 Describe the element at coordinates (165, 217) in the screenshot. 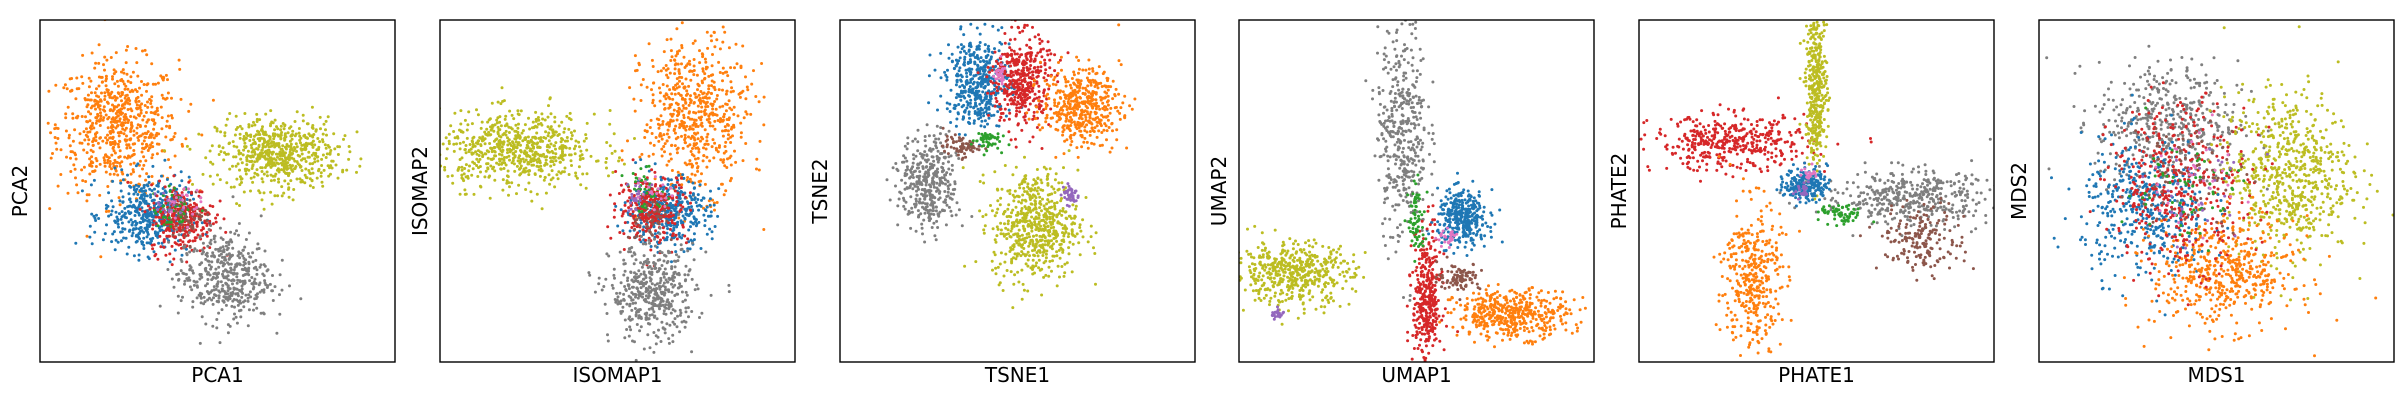

I see `data-point-green` at that location.